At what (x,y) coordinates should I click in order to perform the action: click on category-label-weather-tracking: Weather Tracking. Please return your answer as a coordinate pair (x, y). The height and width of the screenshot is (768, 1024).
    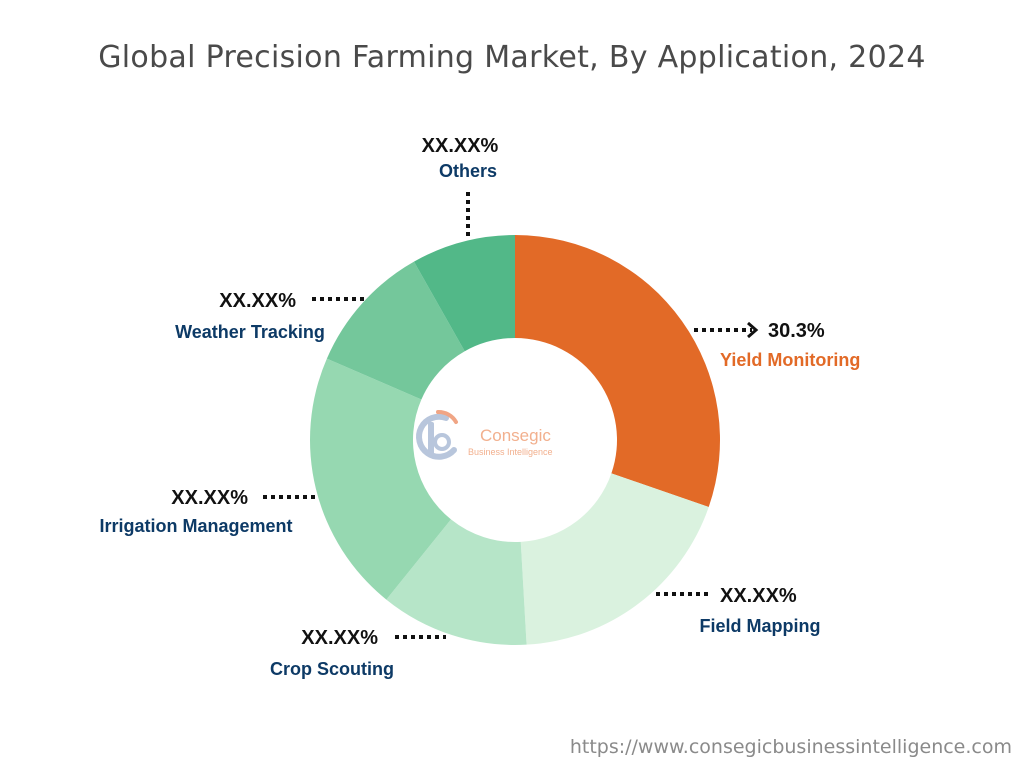
    Looking at the image, I should click on (250, 332).